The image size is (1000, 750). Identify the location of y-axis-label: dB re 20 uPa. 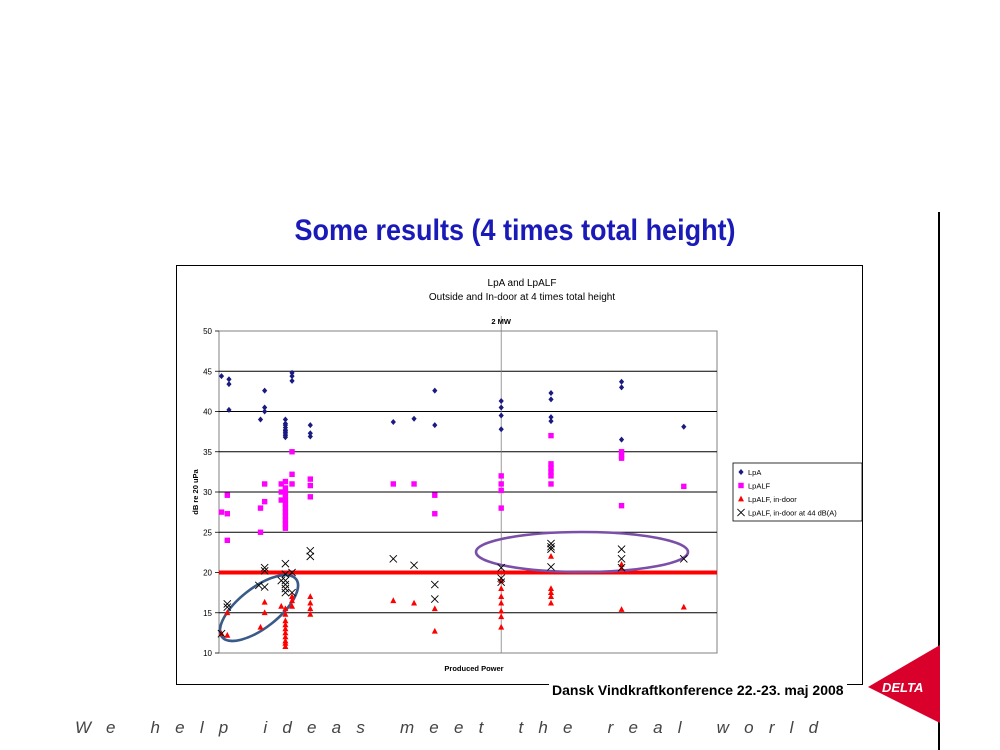
(195, 491).